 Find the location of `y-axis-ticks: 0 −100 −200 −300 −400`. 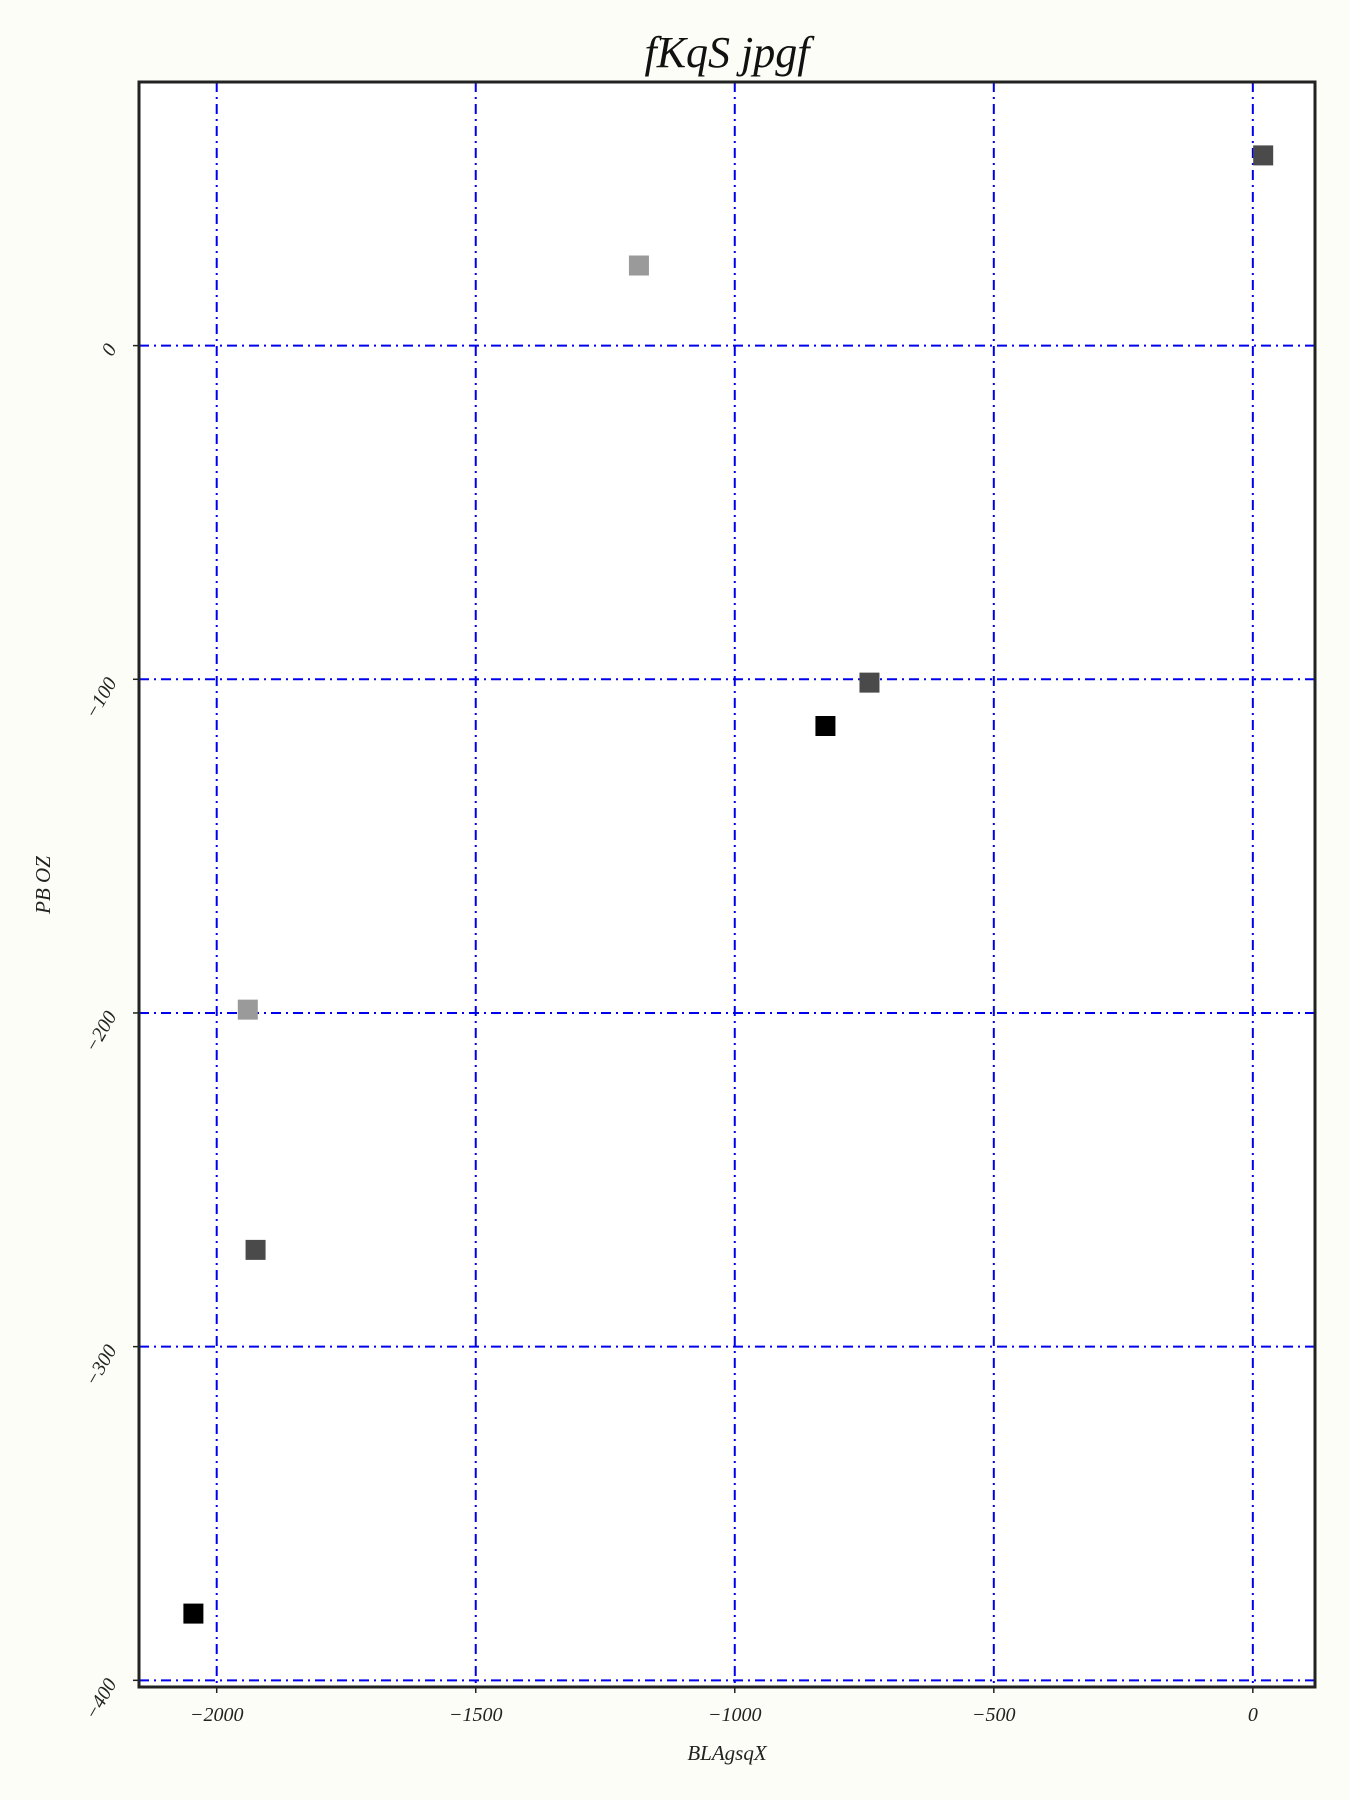

y-axis-ticks: 0 −100 −200 −300 −400 is located at coordinates (110, 1031).